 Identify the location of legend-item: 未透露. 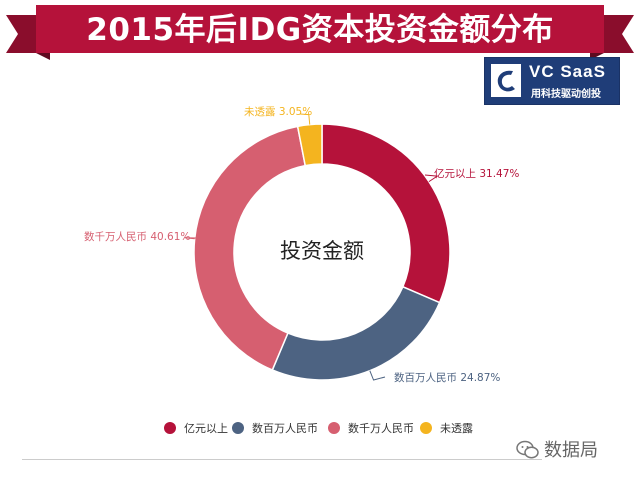
(446, 429).